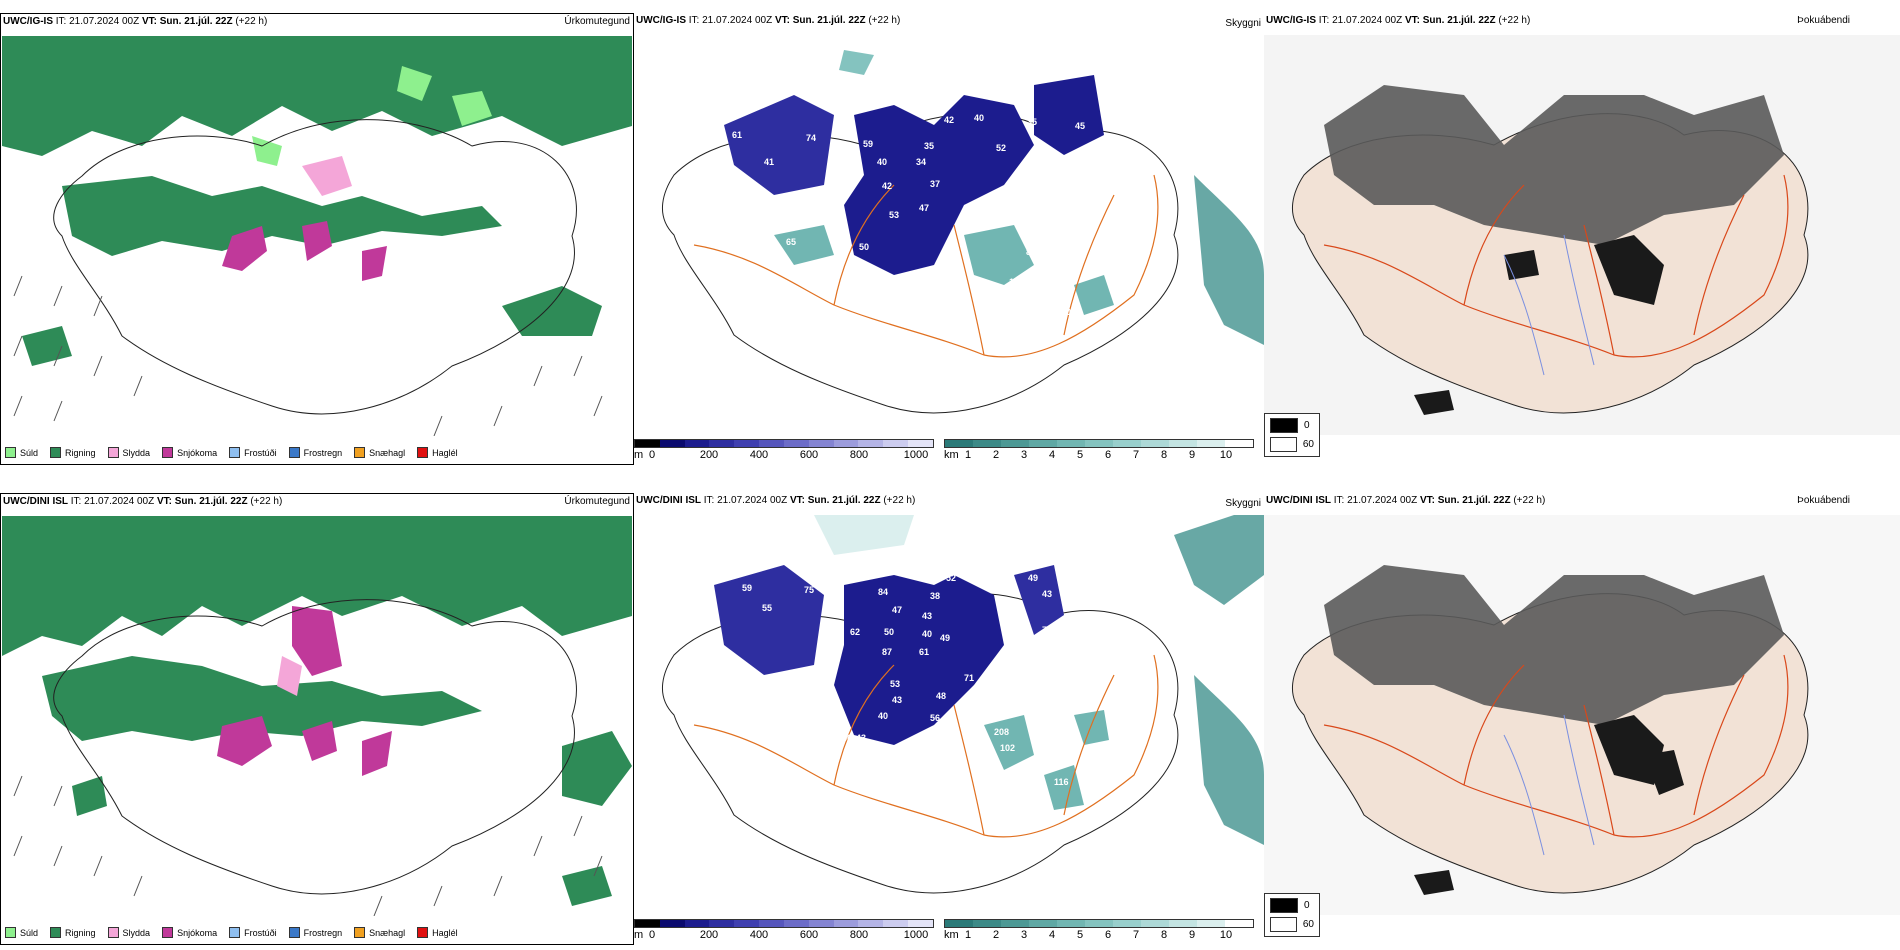 Image resolution: width=1900 pixels, height=950 pixels. I want to click on ceiling-value: 59, so click(868, 144).